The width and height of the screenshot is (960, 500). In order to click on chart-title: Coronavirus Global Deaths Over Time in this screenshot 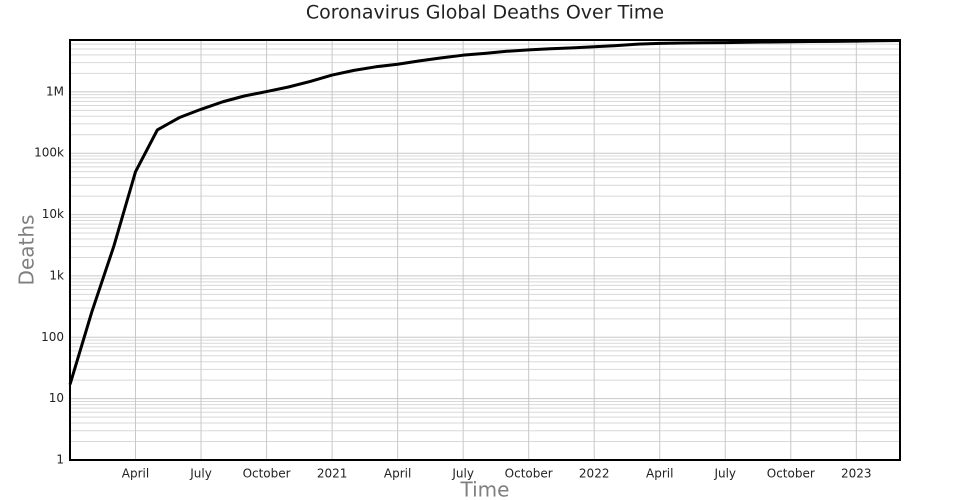, I will do `click(485, 13)`.